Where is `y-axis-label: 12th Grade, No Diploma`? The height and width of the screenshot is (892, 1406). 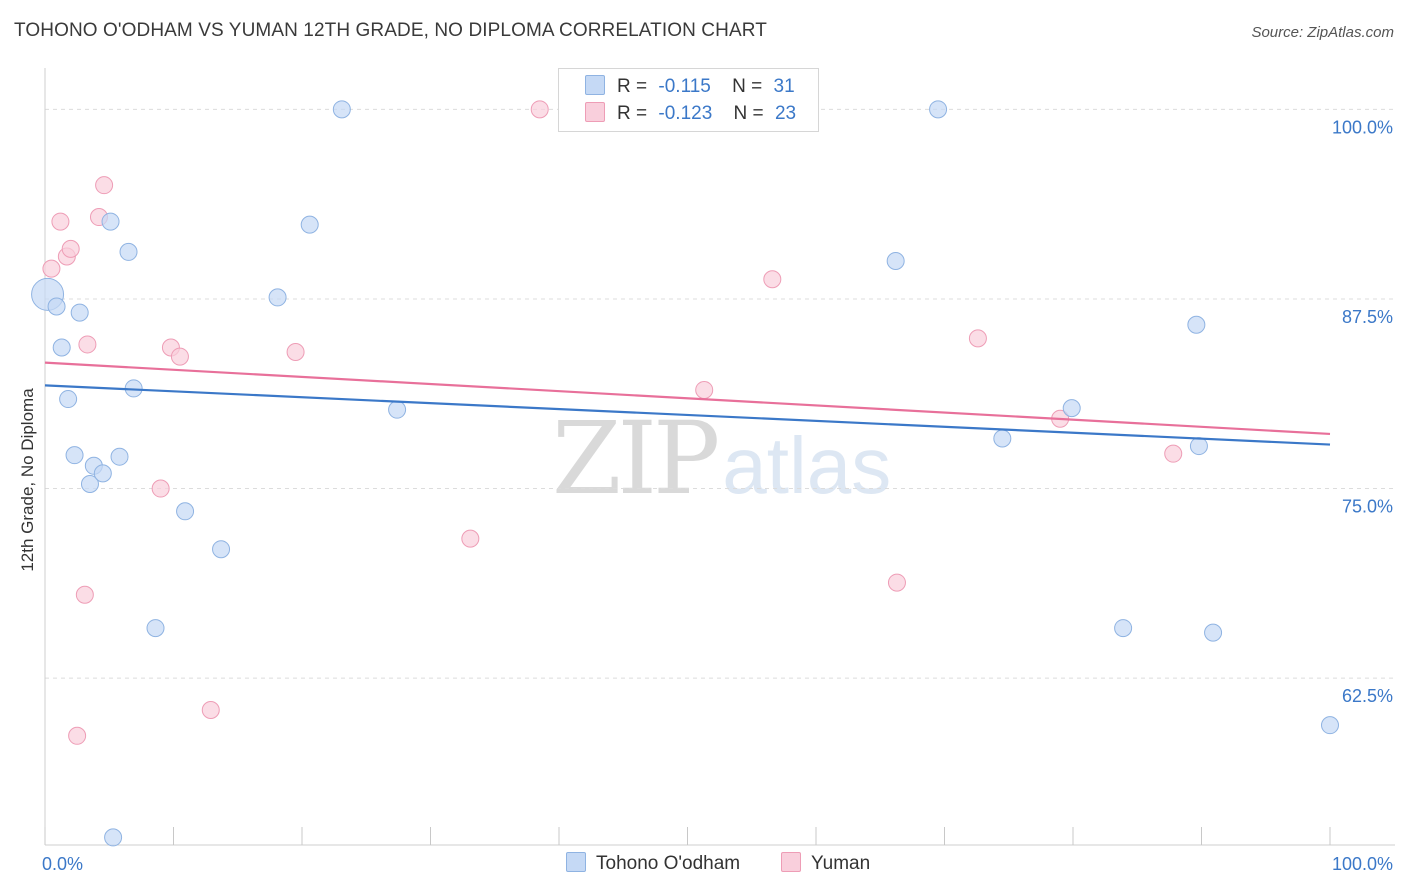
y-axis-label: 12th Grade, No Diploma is located at coordinates (27, 480).